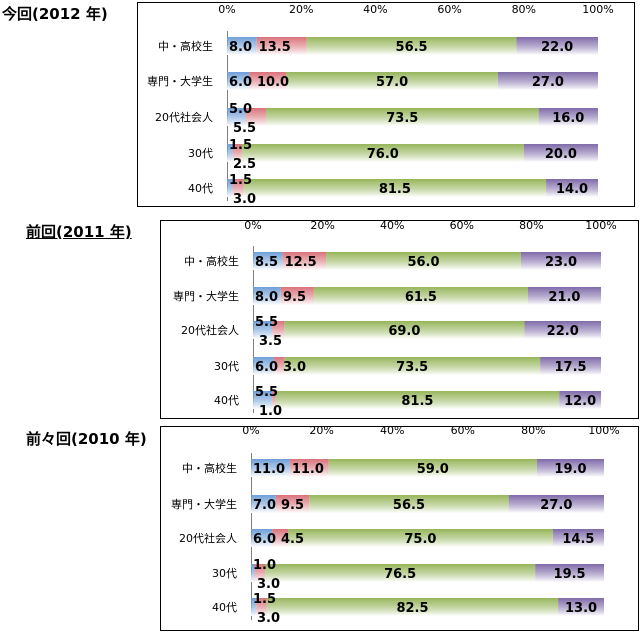 This screenshot has height=634, width=640. Describe the element at coordinates (200, 153) in the screenshot. I see `category-label: 30代` at that location.